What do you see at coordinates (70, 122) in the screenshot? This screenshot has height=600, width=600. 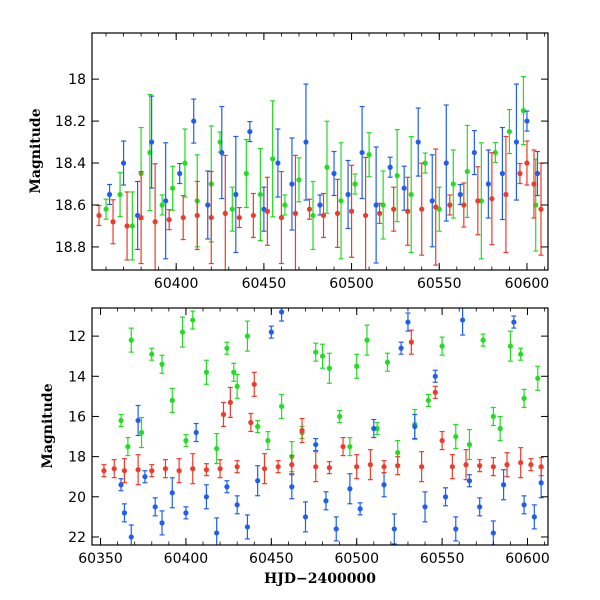 I see `top-y-tick-label: 18.2` at bounding box center [70, 122].